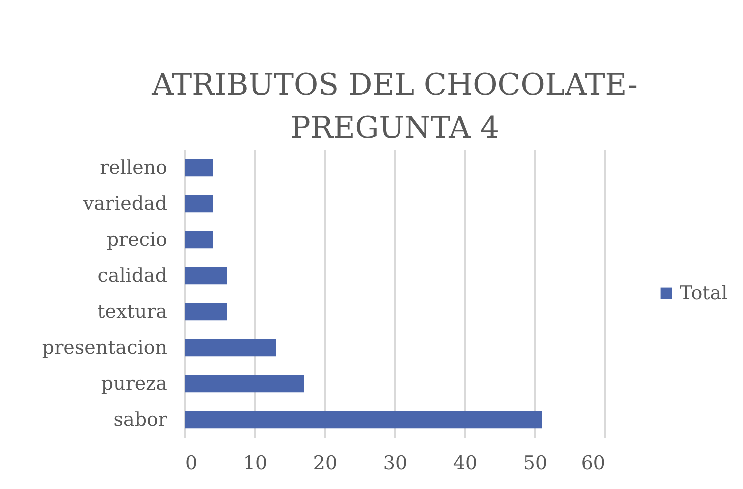 This screenshot has height=489, width=743. What do you see at coordinates (125, 204) in the screenshot?
I see `y-tick-label: variedad` at bounding box center [125, 204].